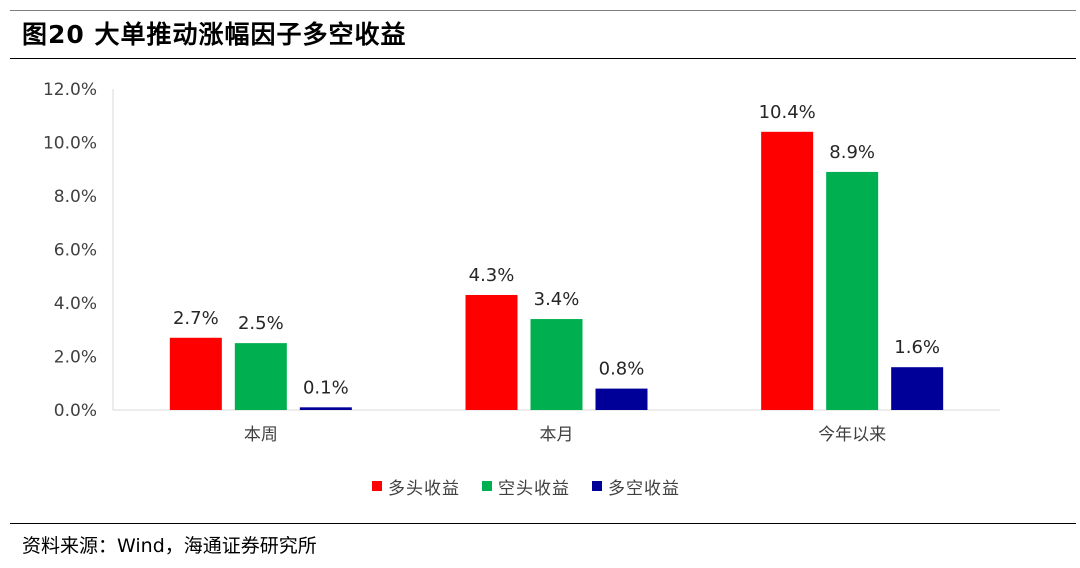 This screenshot has width=1080, height=568. Describe the element at coordinates (261, 323) in the screenshot. I see `data-label: 2.5%` at that location.